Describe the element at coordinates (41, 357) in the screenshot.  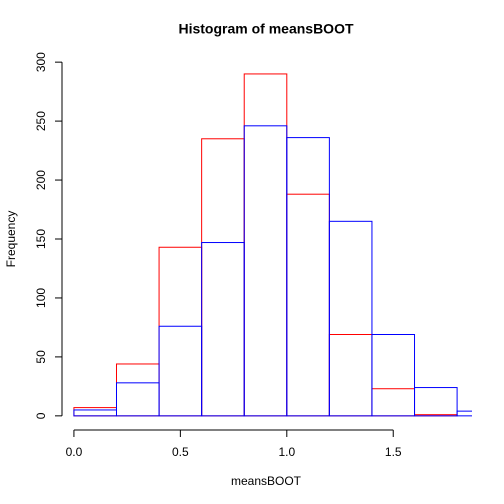
I see `y-tick-label: 50` at that location.